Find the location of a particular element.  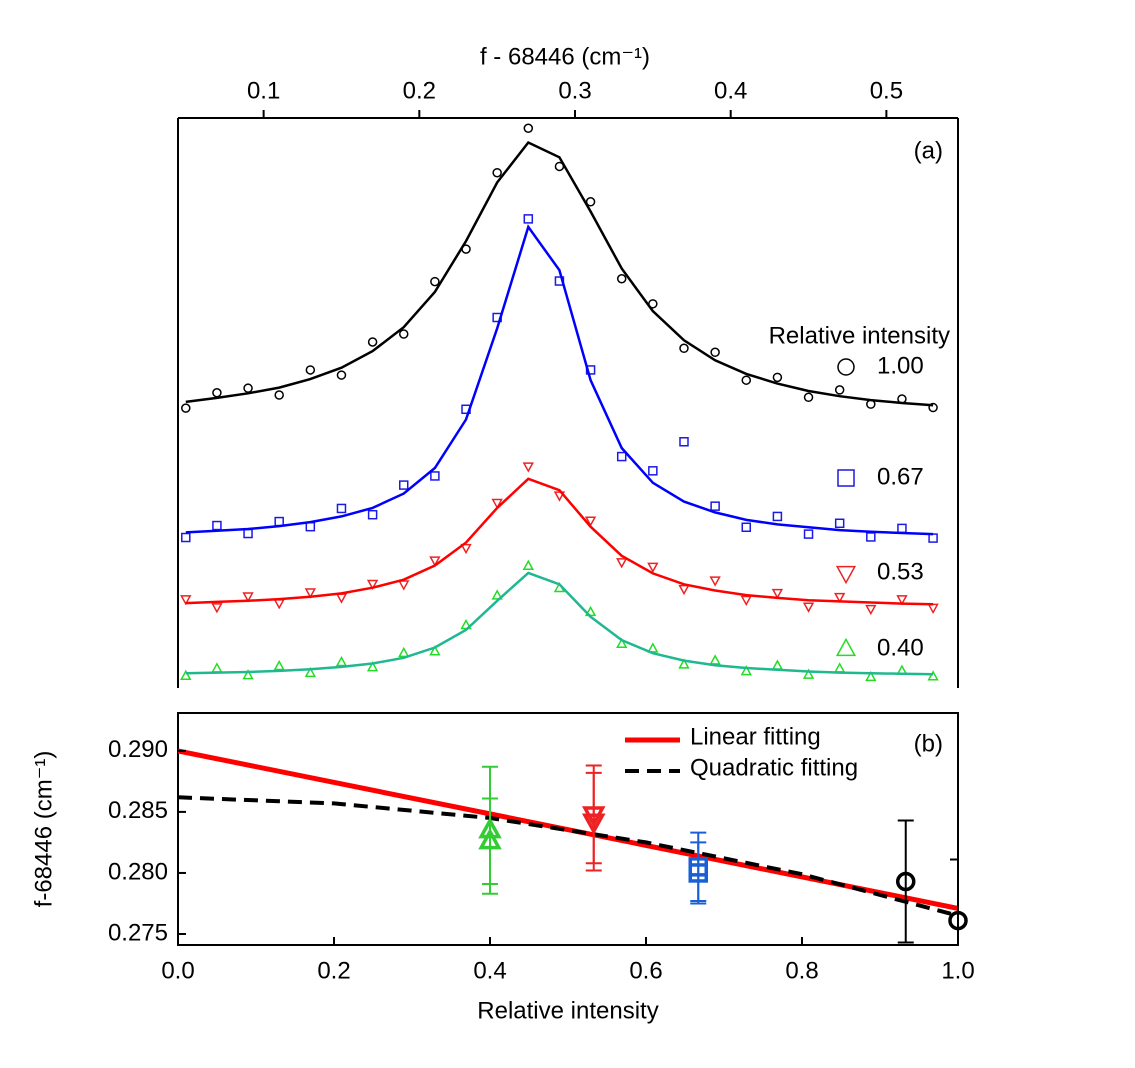

x-tick-label: 0.0 is located at coordinates (177, 970).